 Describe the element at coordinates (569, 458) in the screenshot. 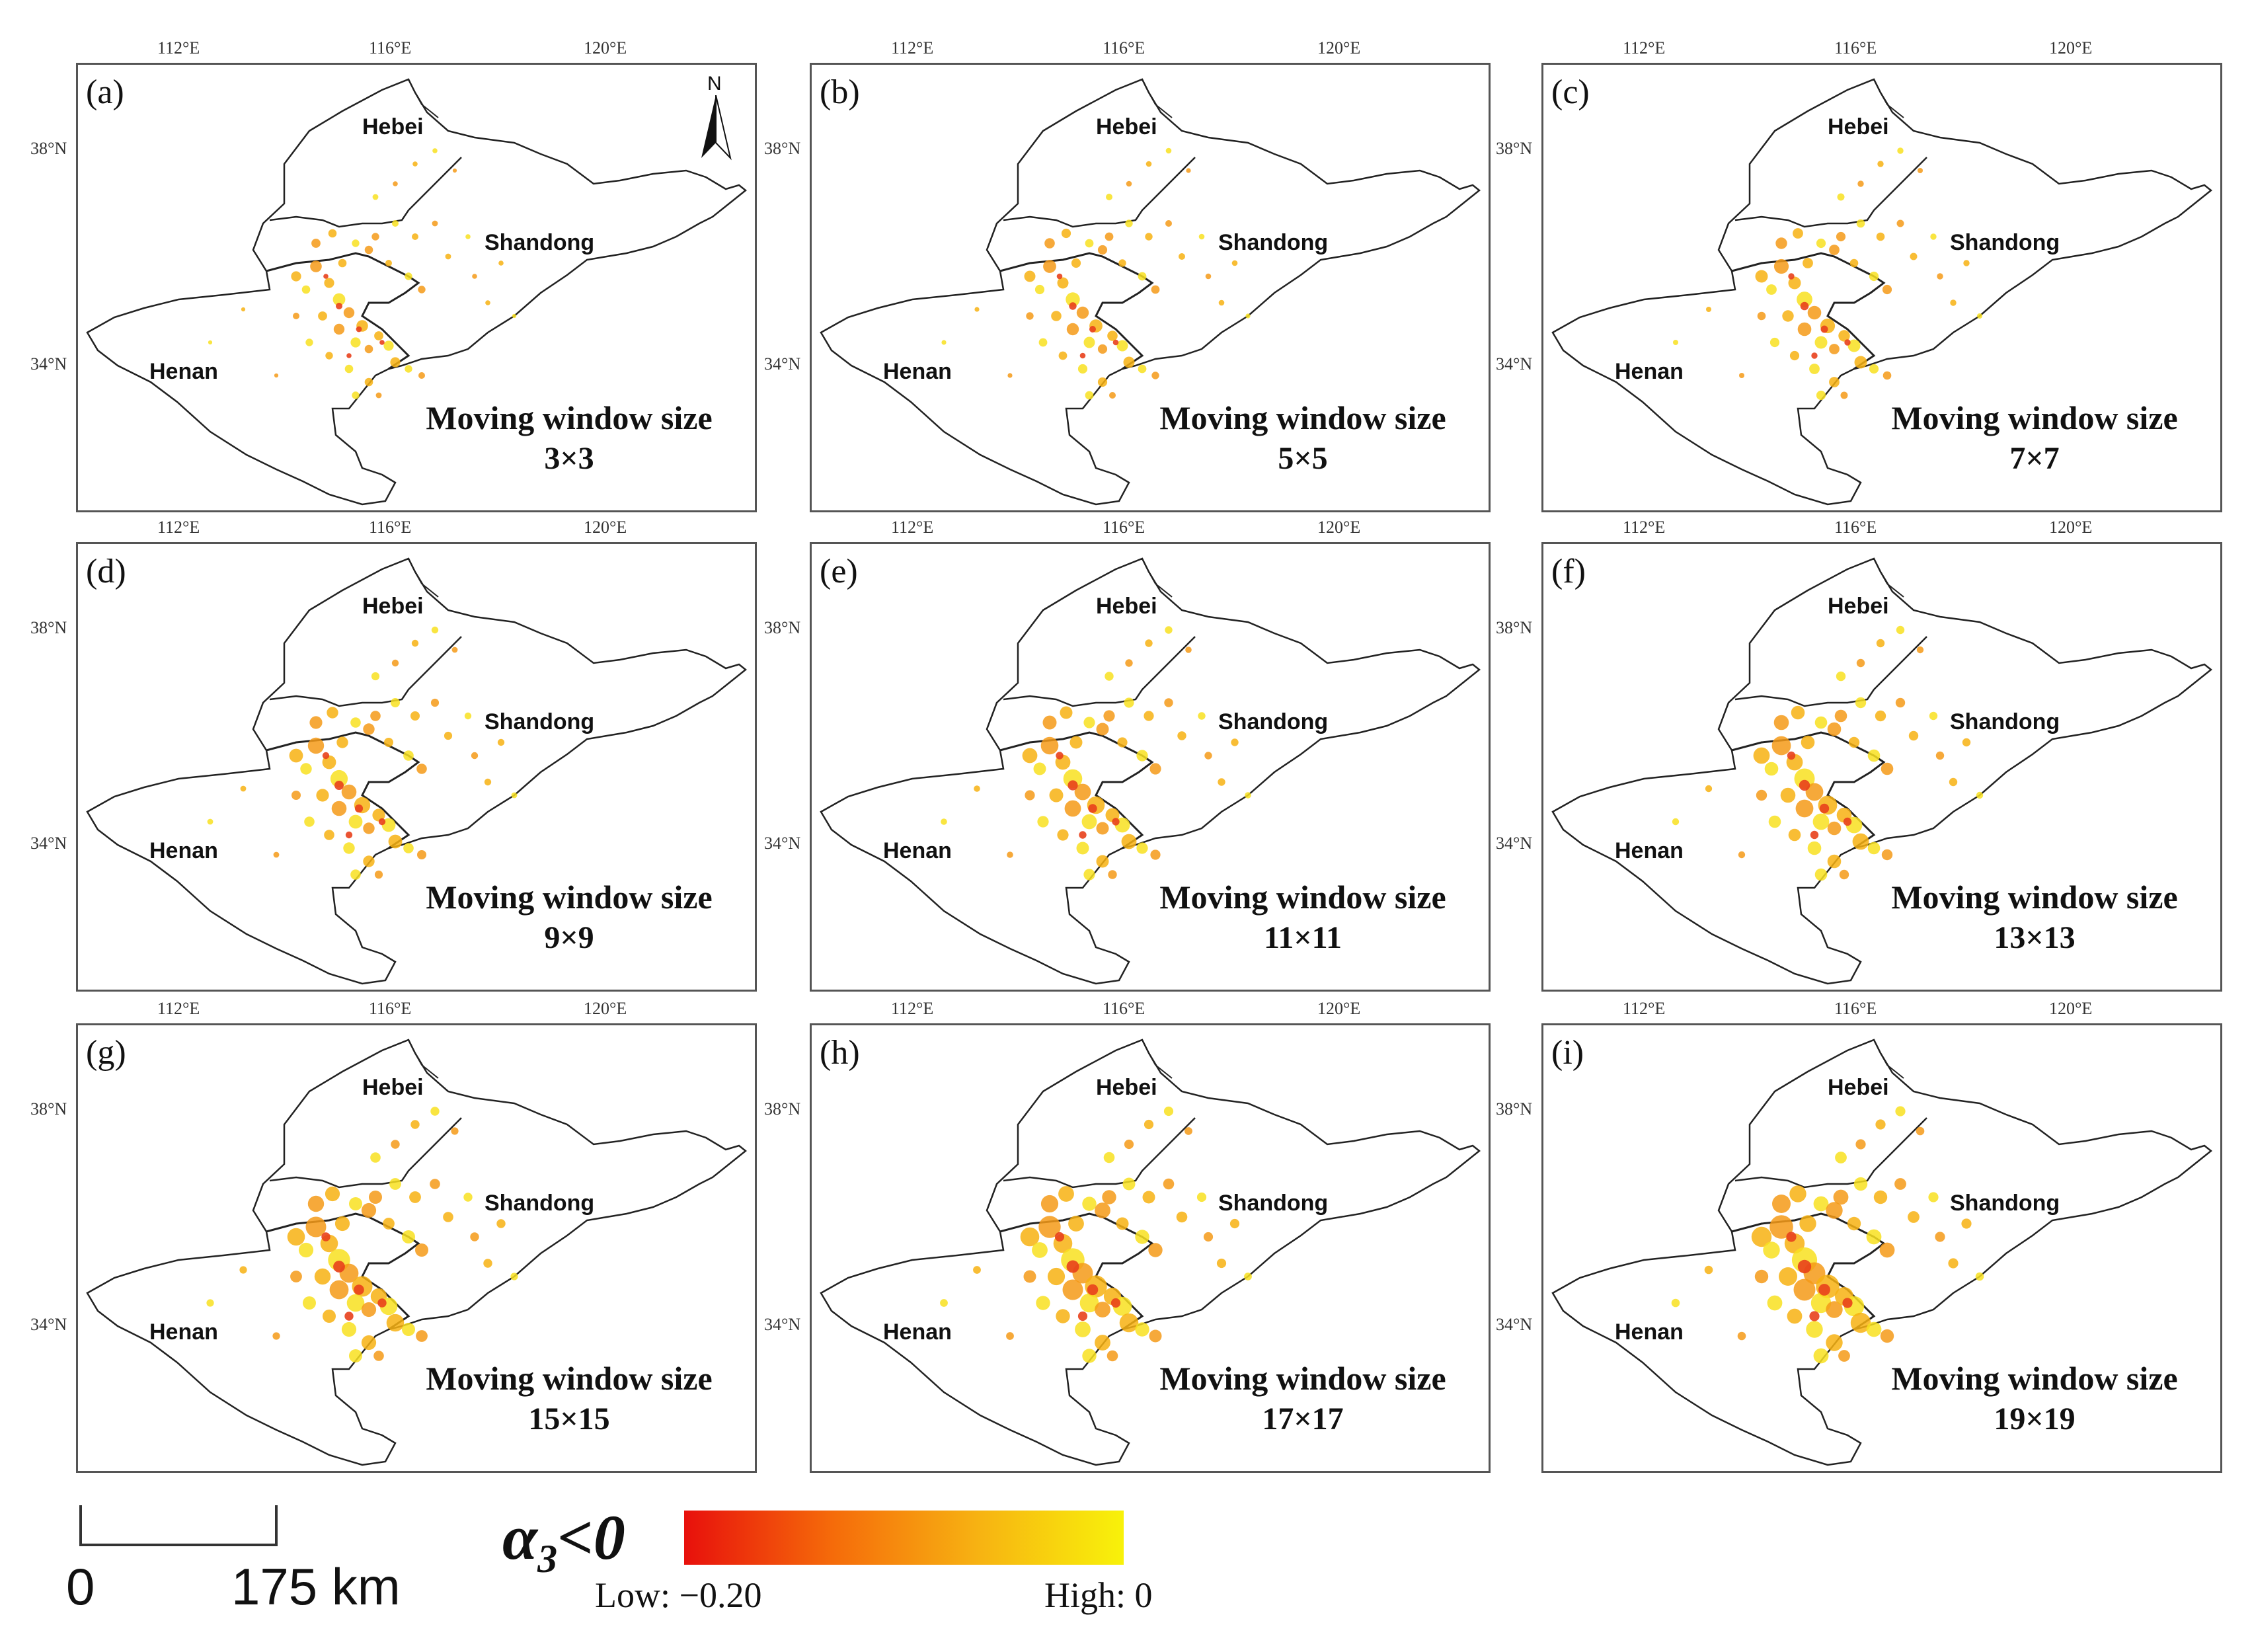

I see `window-size-value: 3×3` at that location.